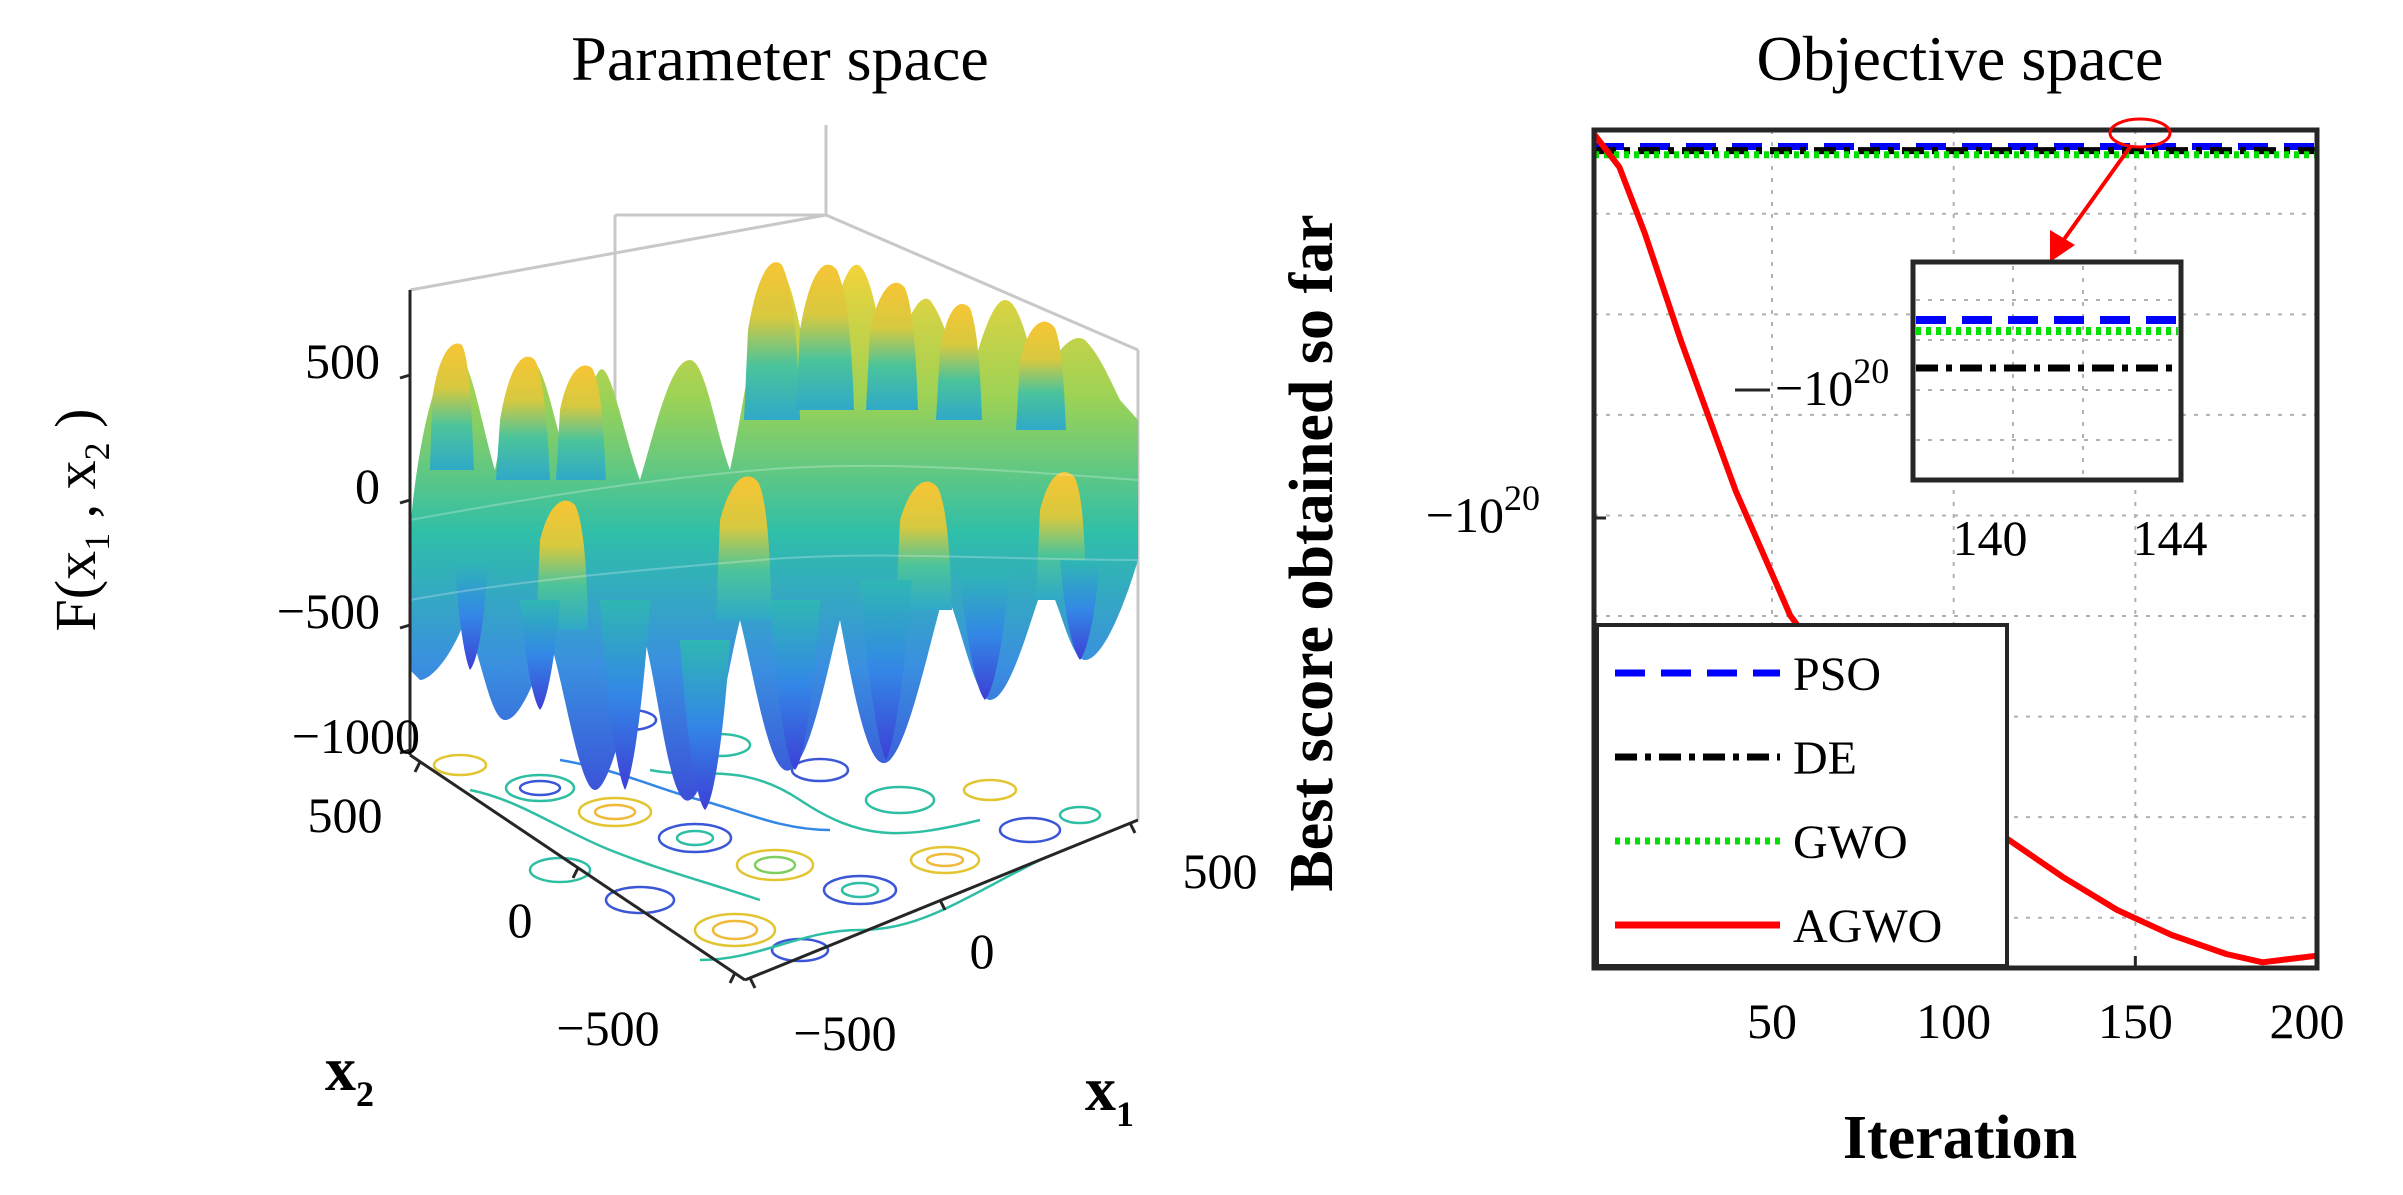  What do you see at coordinates (342, 361) in the screenshot?
I see `z-tick-label: 500` at bounding box center [342, 361].